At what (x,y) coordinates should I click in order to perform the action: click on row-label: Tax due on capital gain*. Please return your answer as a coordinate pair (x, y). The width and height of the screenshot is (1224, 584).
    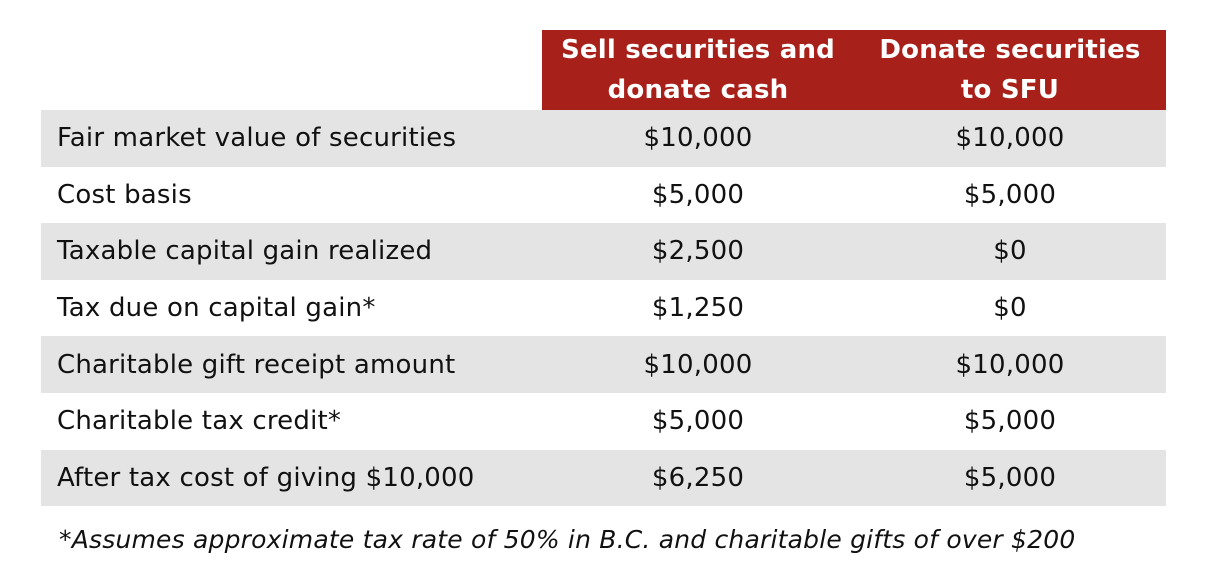
    Looking at the image, I should click on (216, 308).